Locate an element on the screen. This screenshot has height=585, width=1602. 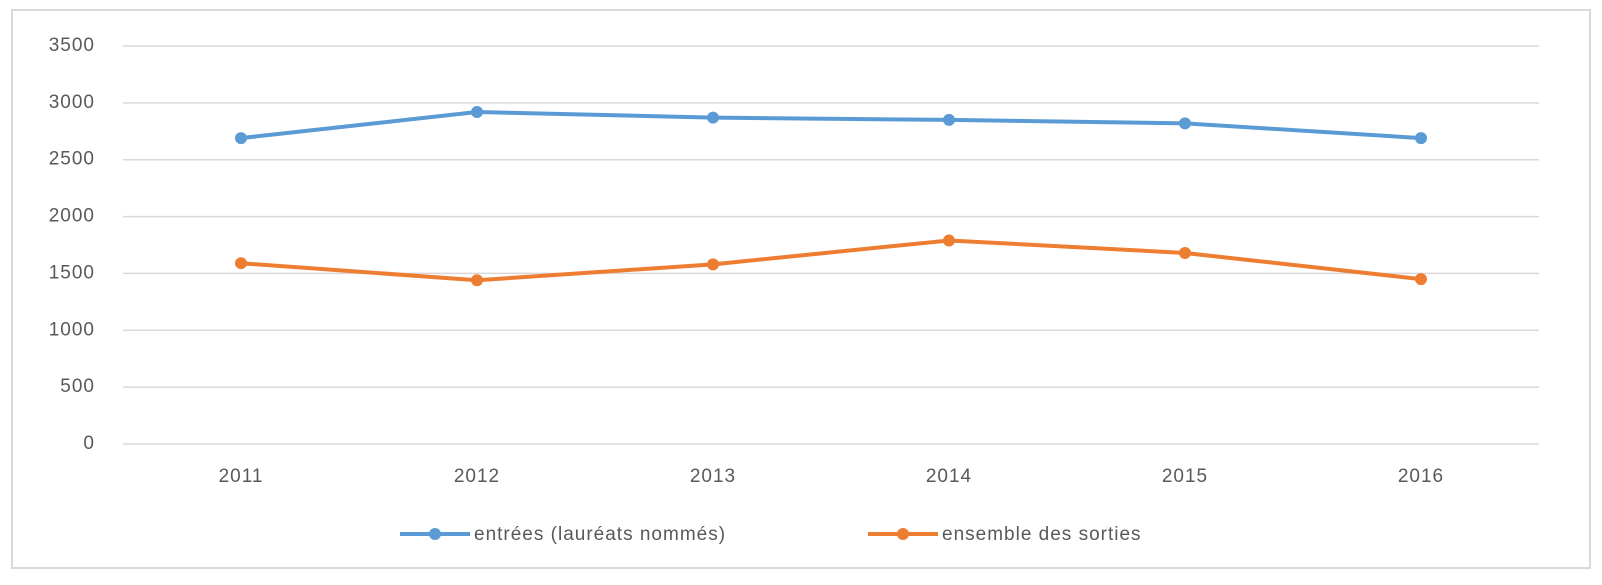
y-tick-label: 1000 is located at coordinates (72, 329).